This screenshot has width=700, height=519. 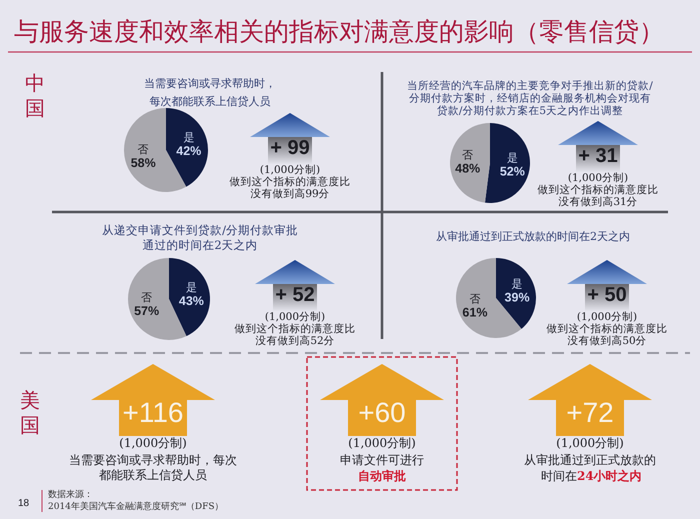 What do you see at coordinates (143, 163) in the screenshot?
I see `data-label: 58%` at bounding box center [143, 163].